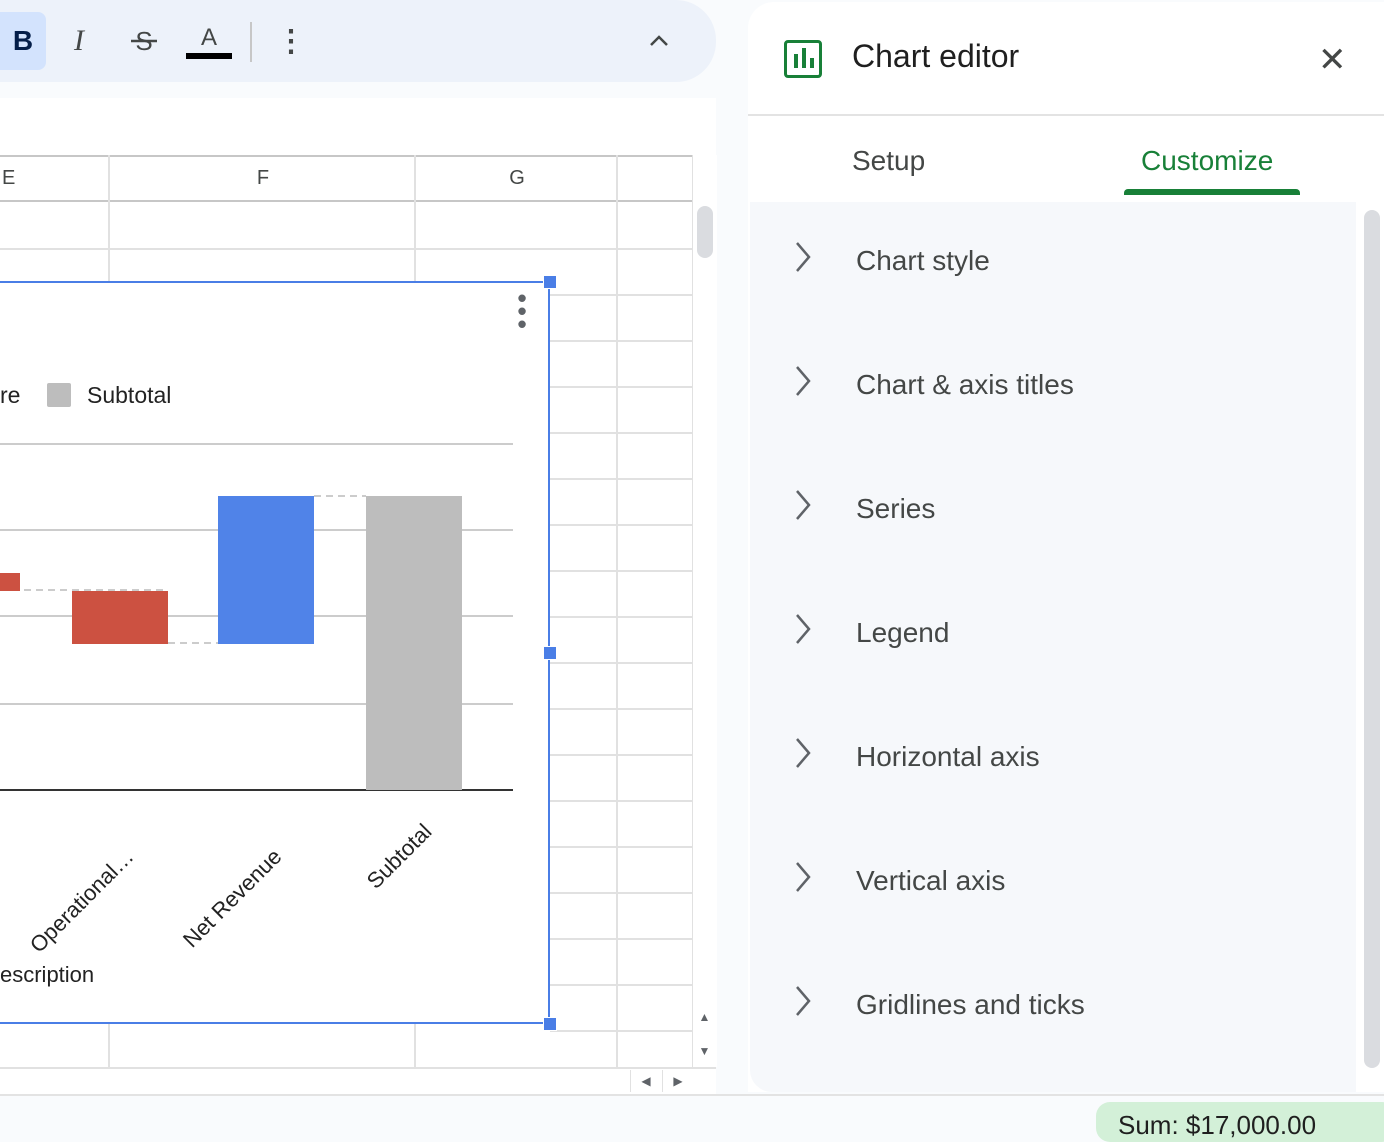 This screenshot has height=1142, width=1384. Describe the element at coordinates (1066, 115) in the screenshot. I see `editor-header-divider` at that location.